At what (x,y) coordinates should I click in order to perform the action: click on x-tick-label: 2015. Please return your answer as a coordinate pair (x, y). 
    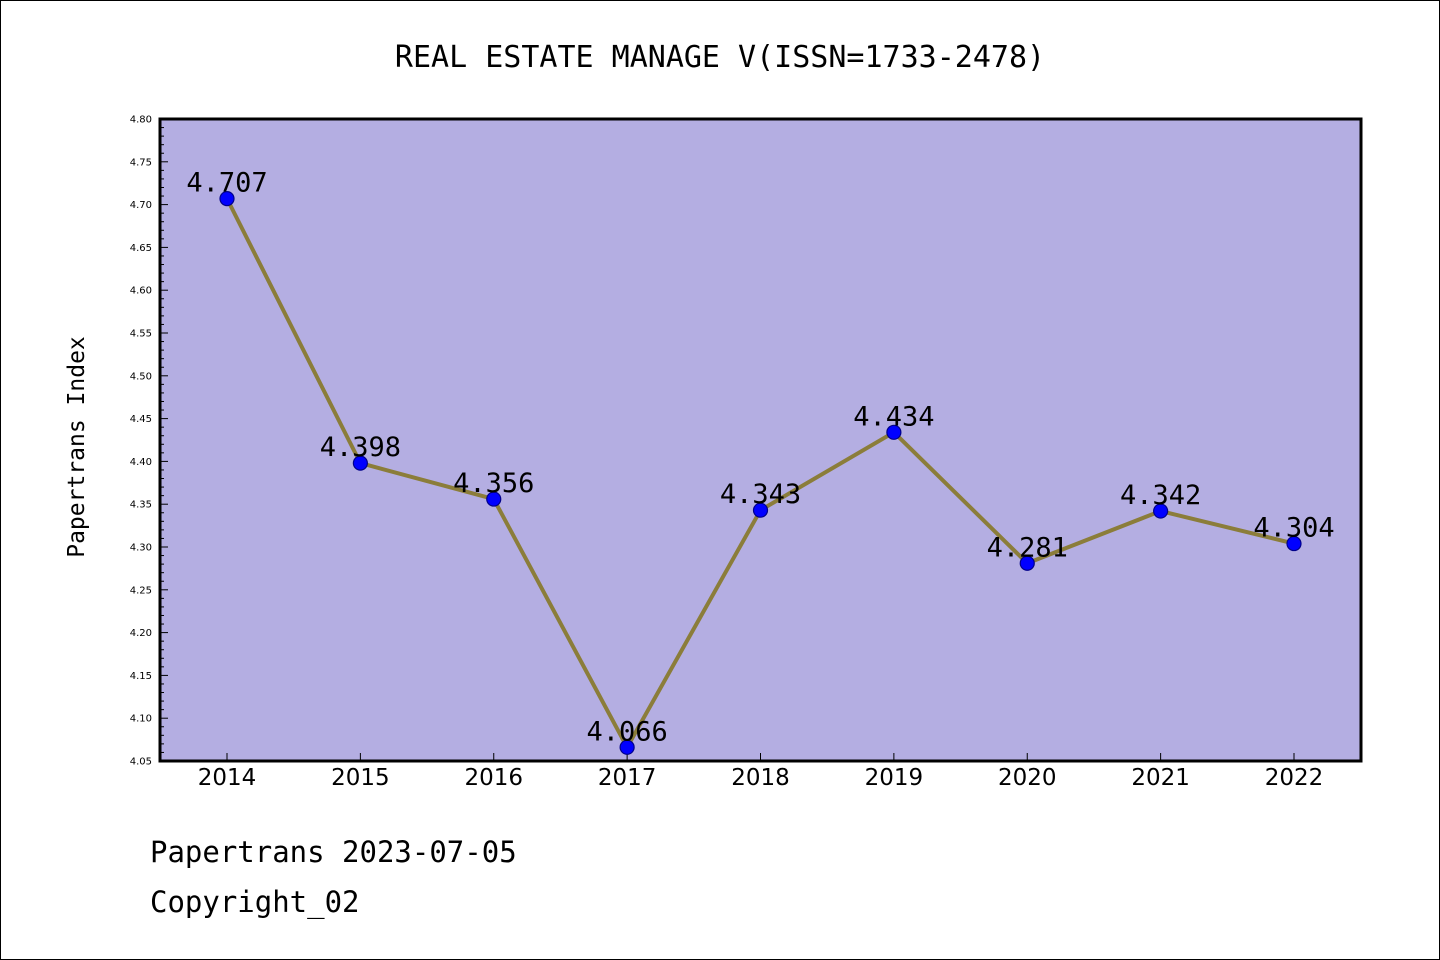
    Looking at the image, I should click on (360, 778).